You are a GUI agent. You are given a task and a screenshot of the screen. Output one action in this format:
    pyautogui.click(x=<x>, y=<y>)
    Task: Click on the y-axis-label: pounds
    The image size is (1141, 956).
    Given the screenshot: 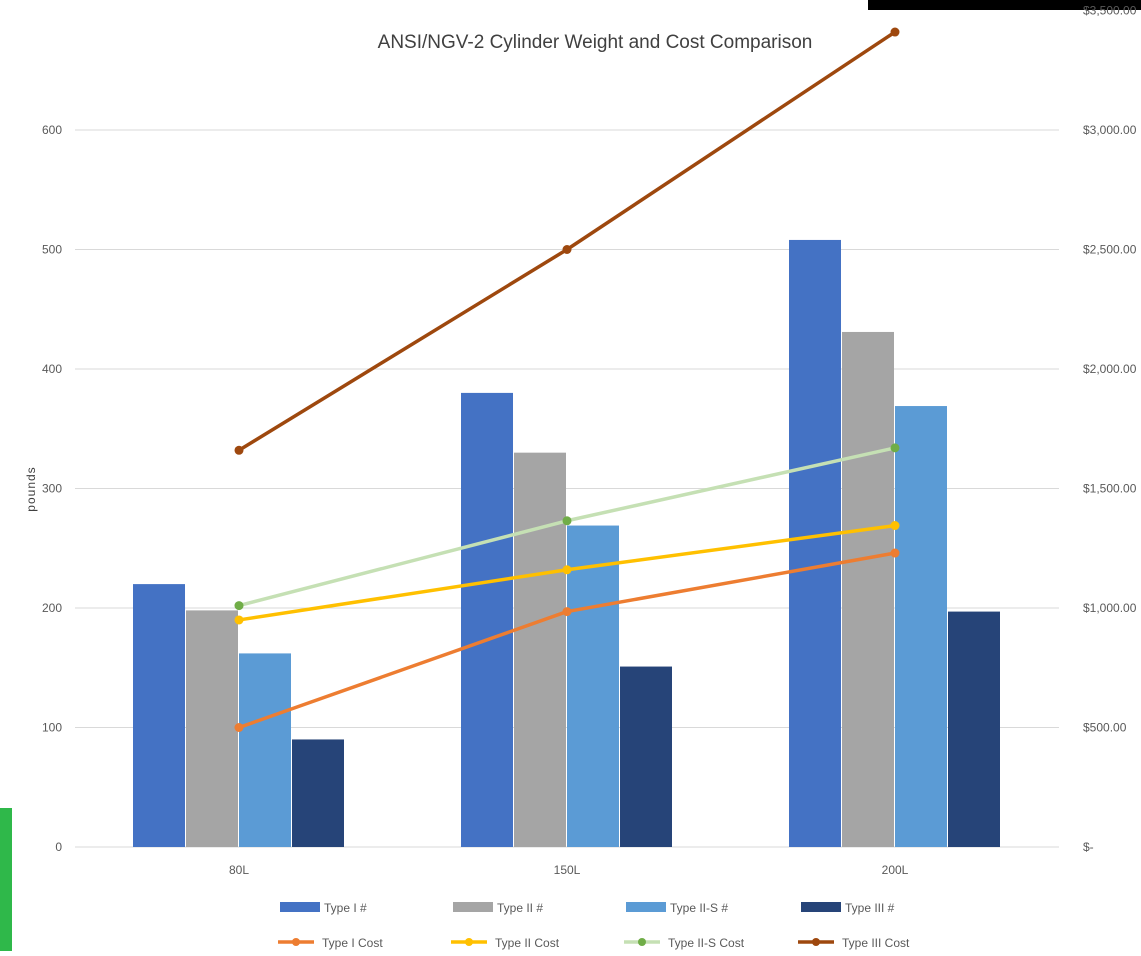 What is the action you would take?
    pyautogui.click(x=31, y=488)
    